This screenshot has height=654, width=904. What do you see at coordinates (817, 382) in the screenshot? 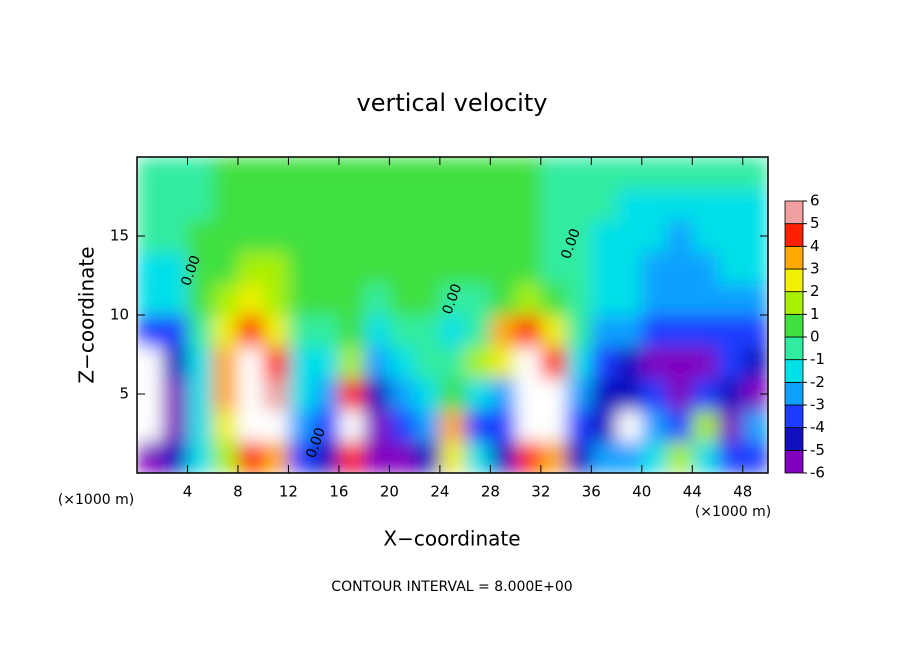
I see `colorbar-tick-label: -2` at bounding box center [817, 382].